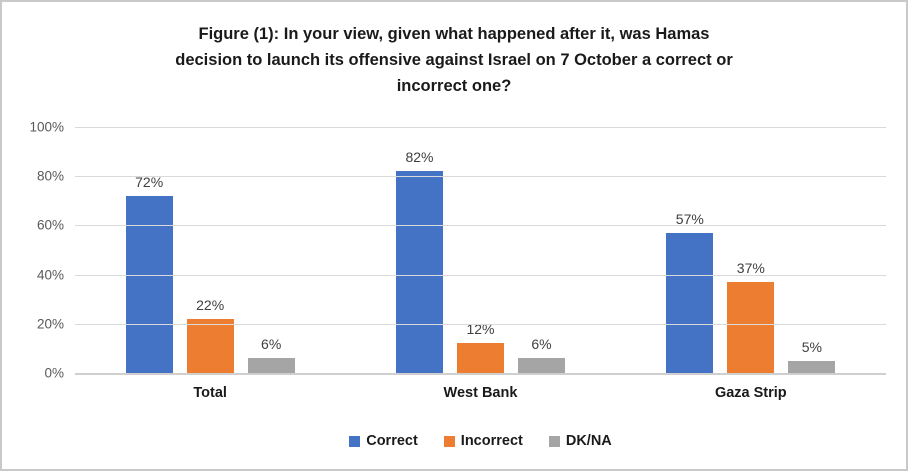 This screenshot has width=908, height=471. I want to click on bar-correct: 72%, so click(149, 273).